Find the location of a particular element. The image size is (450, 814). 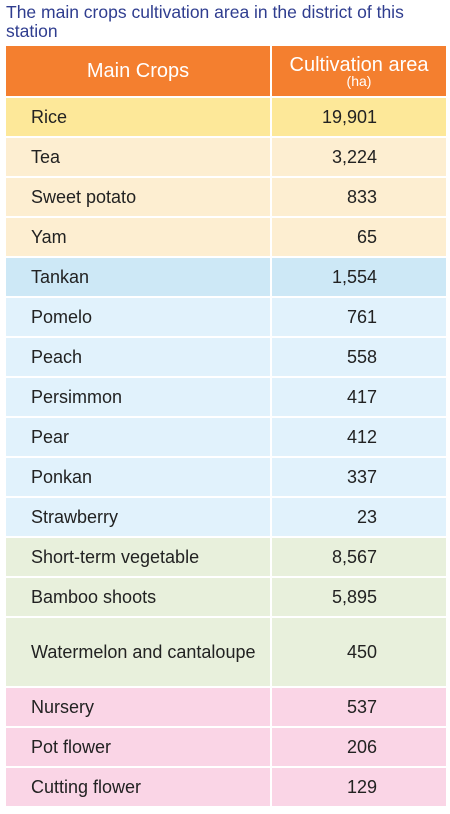

table-row: Bamboo shoots 5,895 is located at coordinates (226, 596).